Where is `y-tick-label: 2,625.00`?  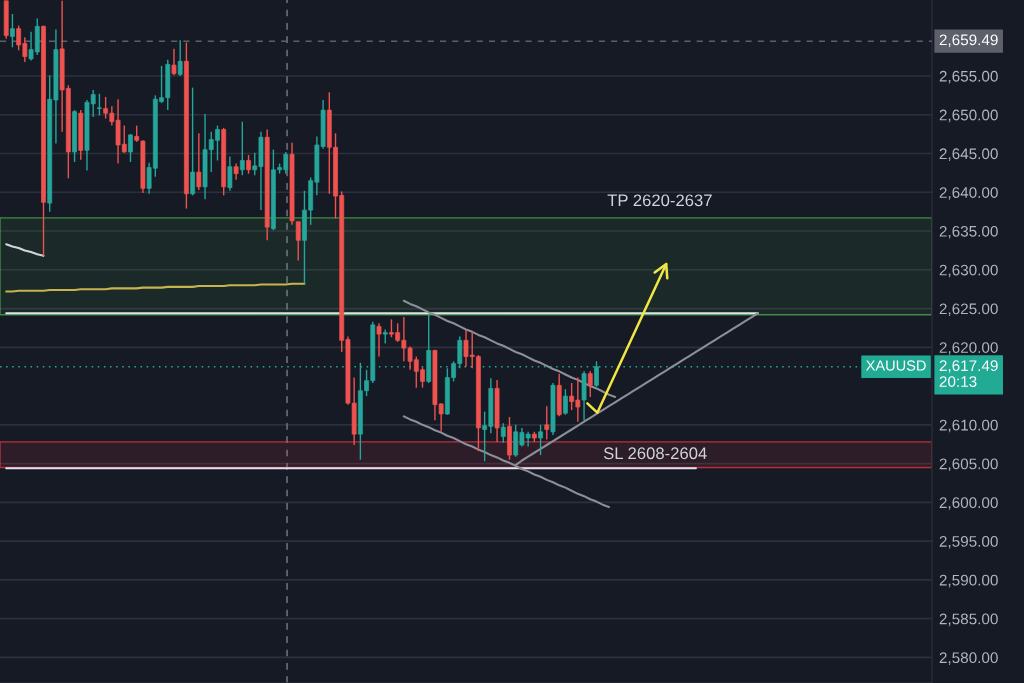 y-tick-label: 2,625.00 is located at coordinates (968, 310).